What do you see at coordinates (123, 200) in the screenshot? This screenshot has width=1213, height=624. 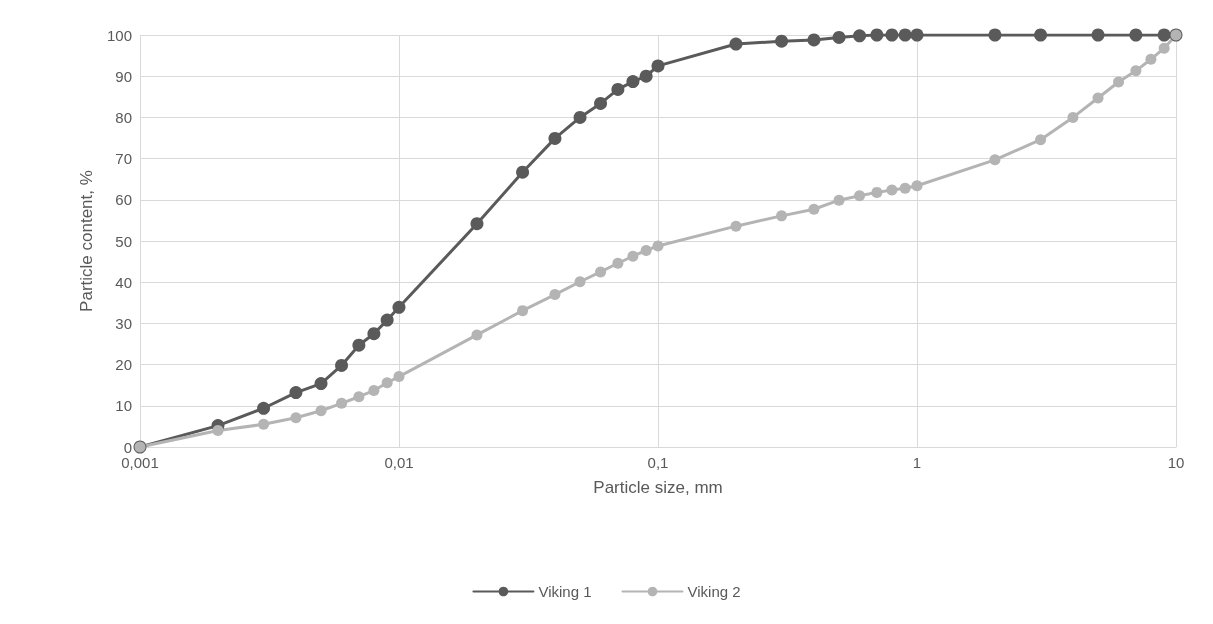 I see `y-tick-label: 60` at bounding box center [123, 200].